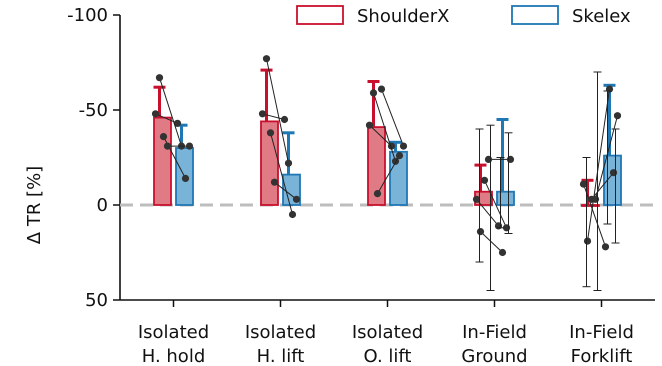 The width and height of the screenshot is (662, 366). I want to click on y-tick-label: -100, so click(87, 15).